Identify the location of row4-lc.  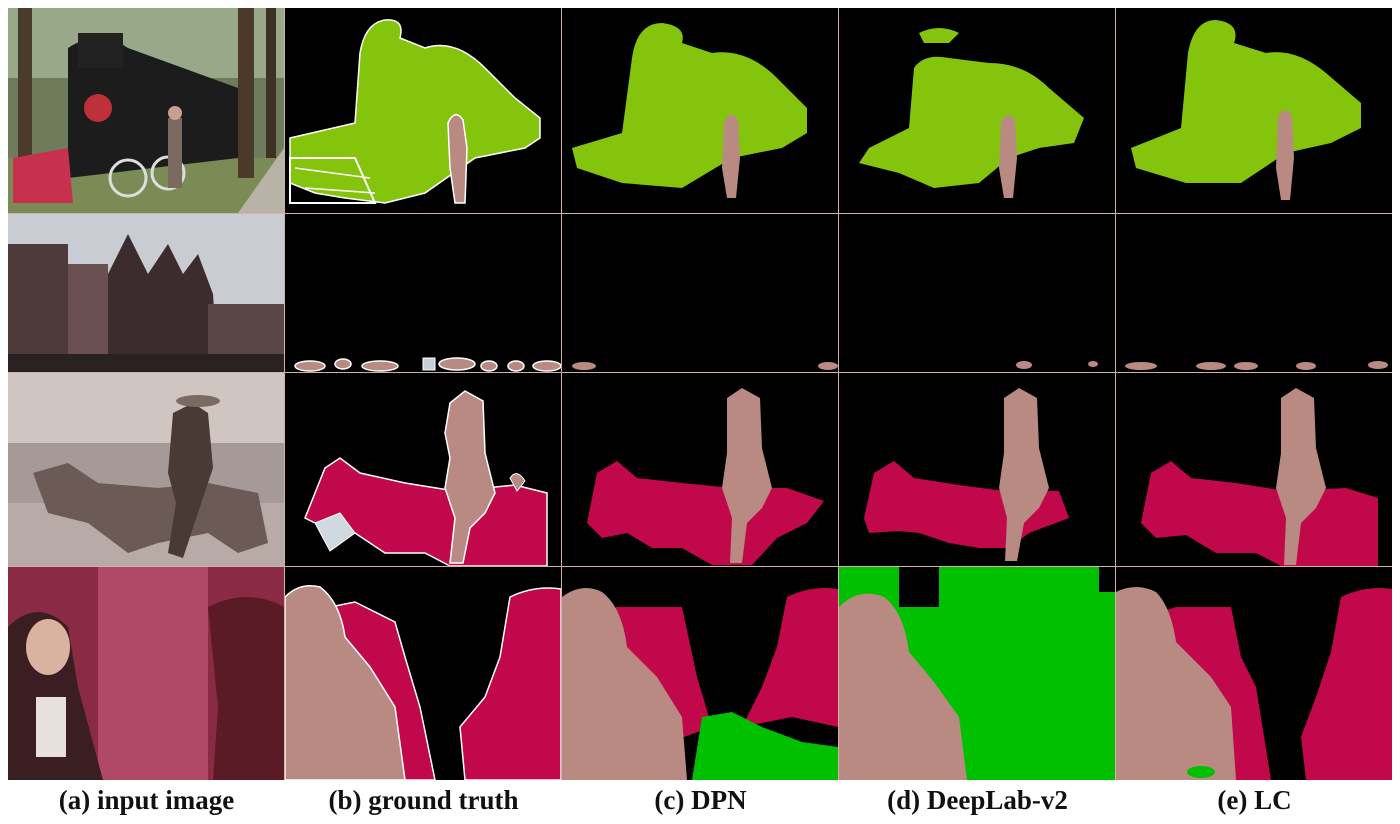
(1254, 673).